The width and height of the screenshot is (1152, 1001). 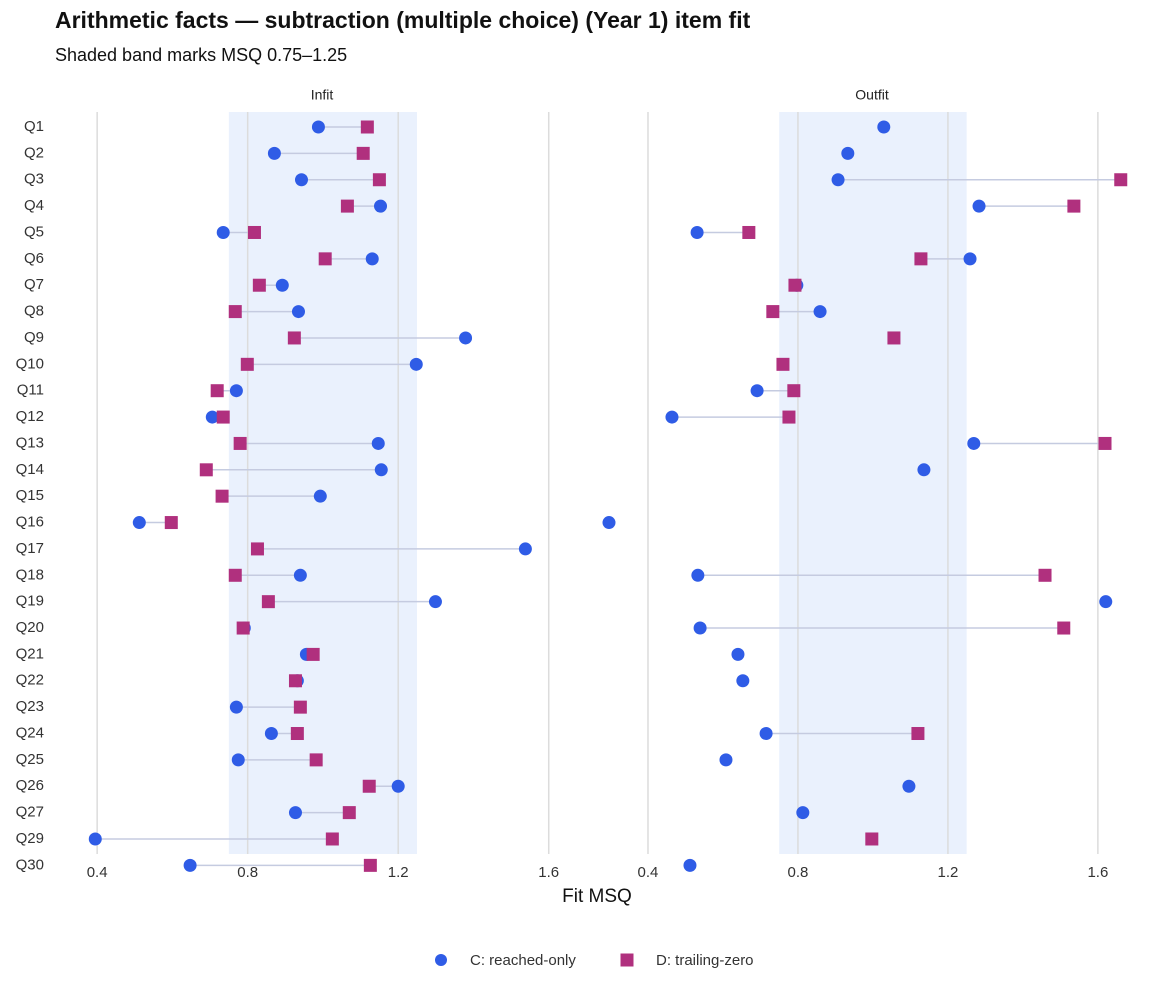 I want to click on y-tick-label: Q19, so click(x=30, y=601).